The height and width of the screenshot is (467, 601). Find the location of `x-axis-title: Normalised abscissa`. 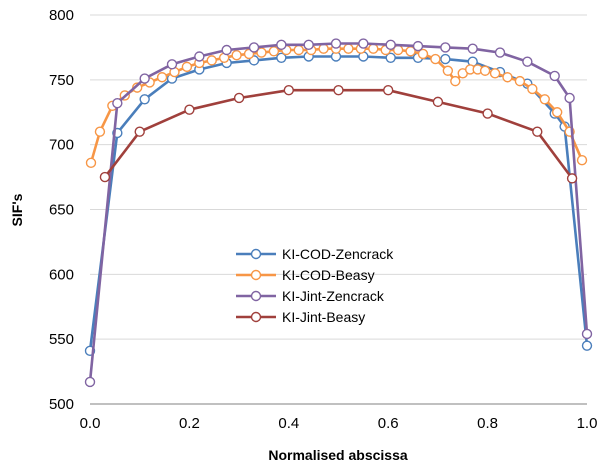

x-axis-title: Normalised abscissa is located at coordinates (338, 455).